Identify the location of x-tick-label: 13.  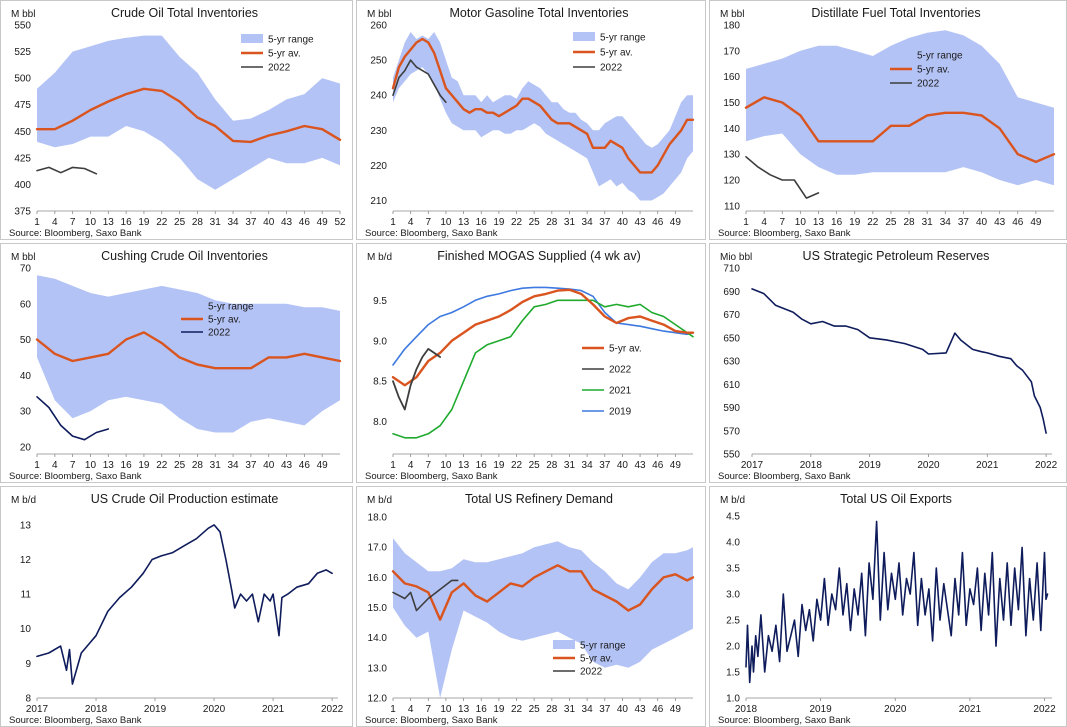
(464, 465).